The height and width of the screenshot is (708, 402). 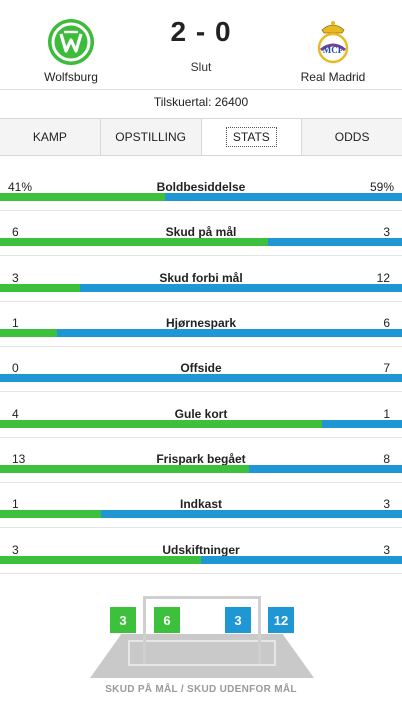 I want to click on stat-row-substitutions: 3 Udskiftninger 3, so click(x=201, y=559).